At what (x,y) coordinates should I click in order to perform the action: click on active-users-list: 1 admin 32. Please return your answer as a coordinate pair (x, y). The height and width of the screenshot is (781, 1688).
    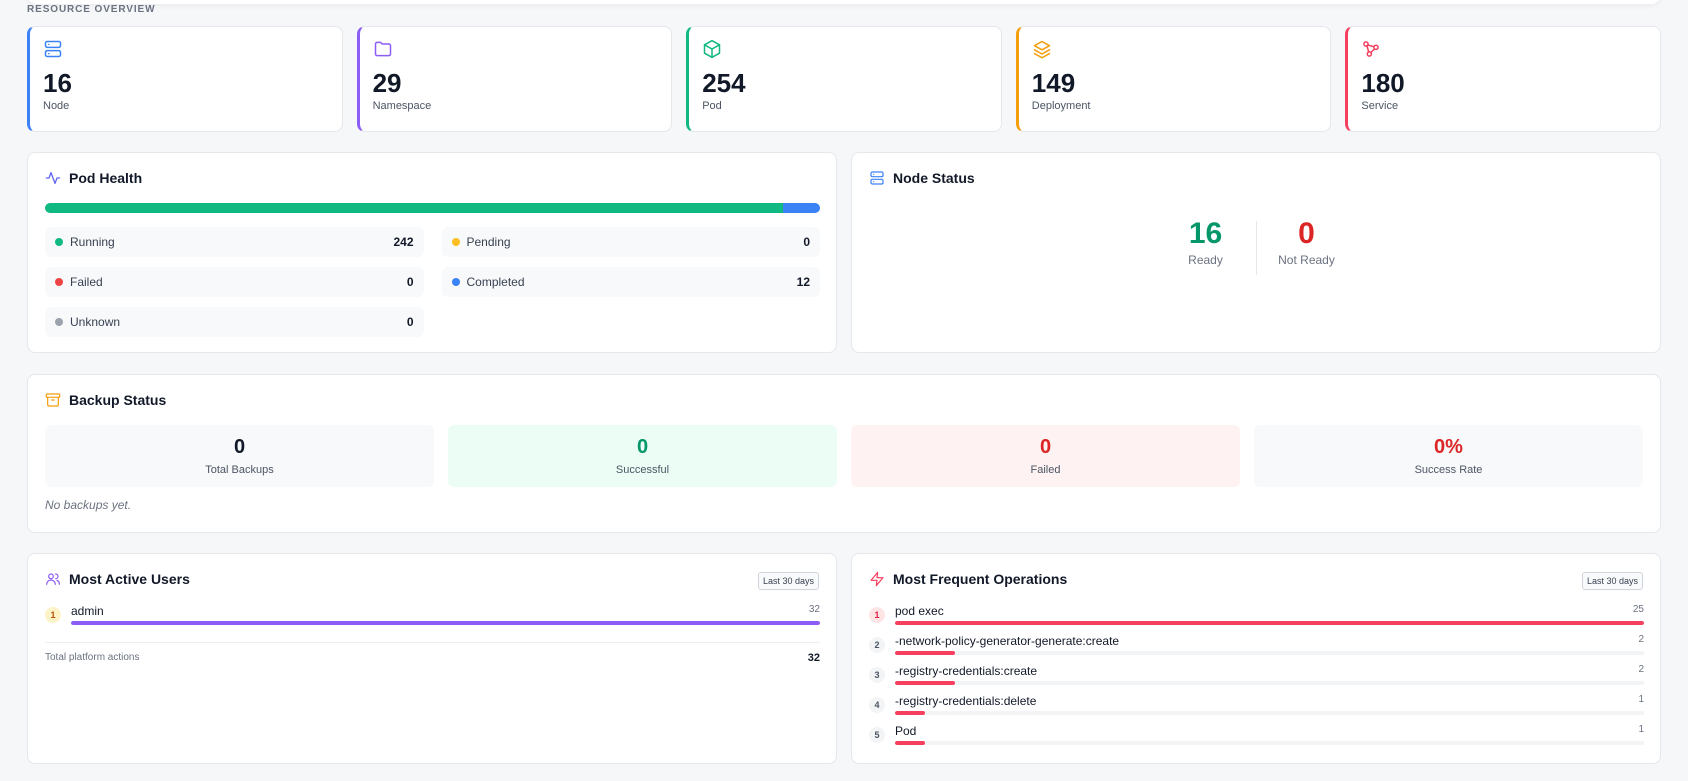
    Looking at the image, I should click on (432, 619).